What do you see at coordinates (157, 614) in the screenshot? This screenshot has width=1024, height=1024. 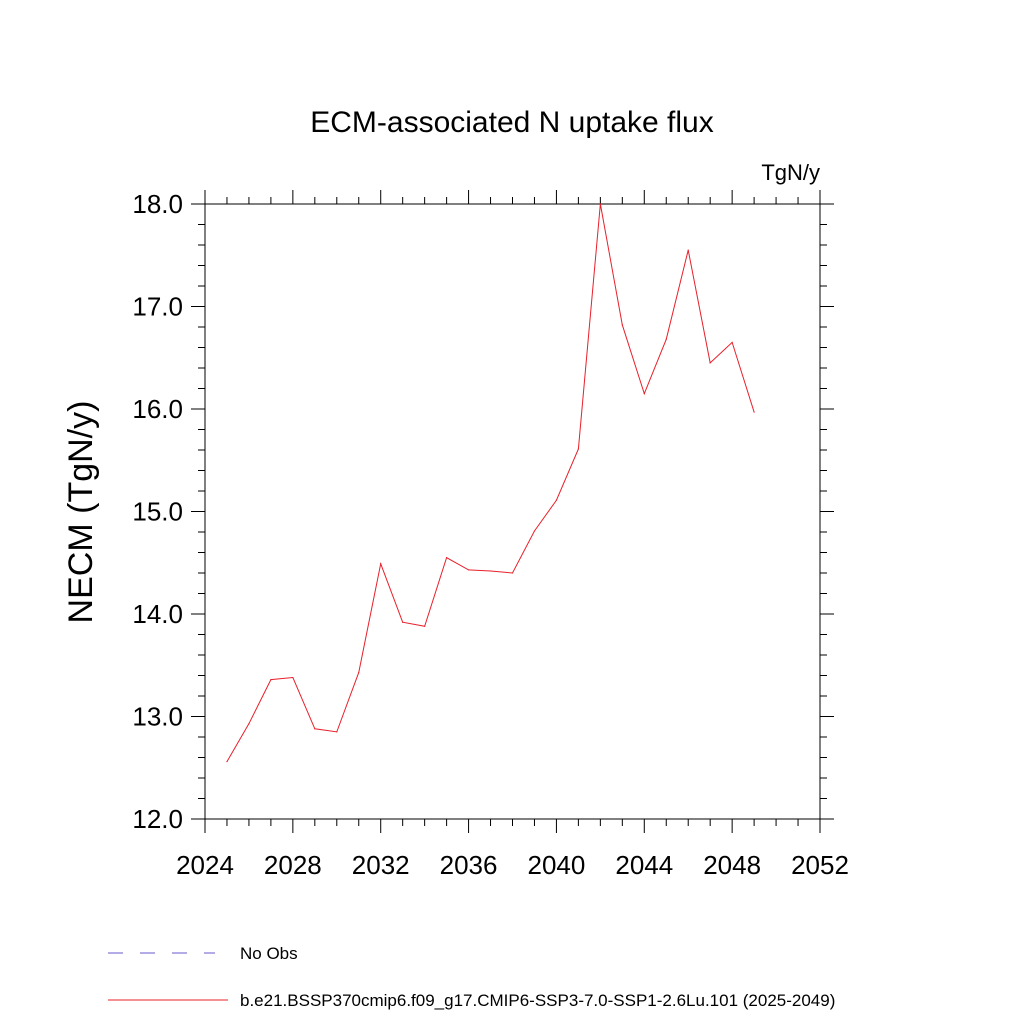 I see `y-tick-label: 14.0` at bounding box center [157, 614].